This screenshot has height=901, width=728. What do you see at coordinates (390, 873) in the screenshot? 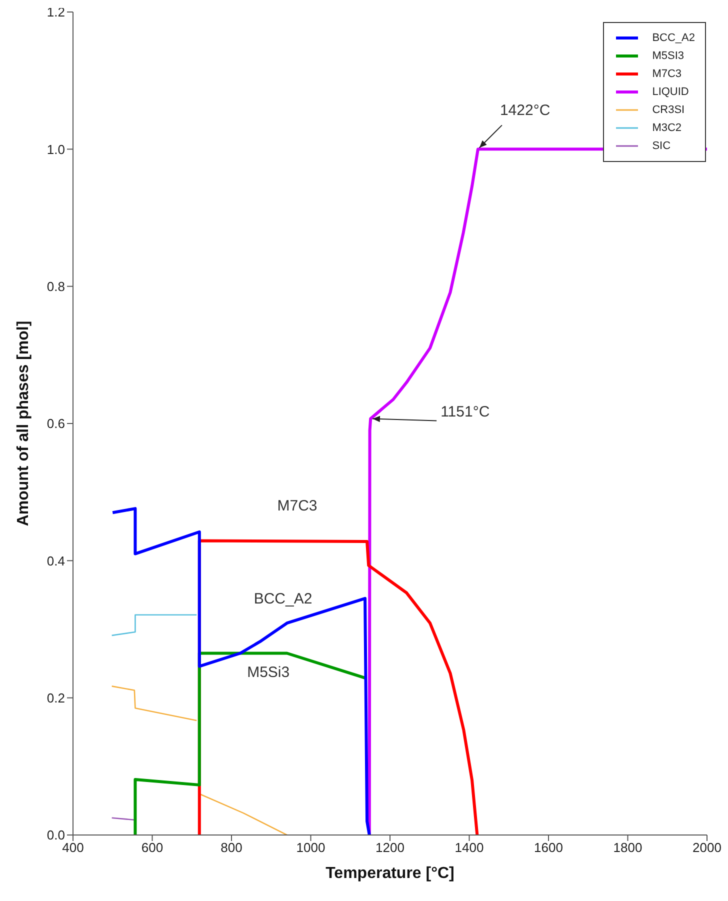
I see `x-axis-title: Temperature [°C]` at bounding box center [390, 873].